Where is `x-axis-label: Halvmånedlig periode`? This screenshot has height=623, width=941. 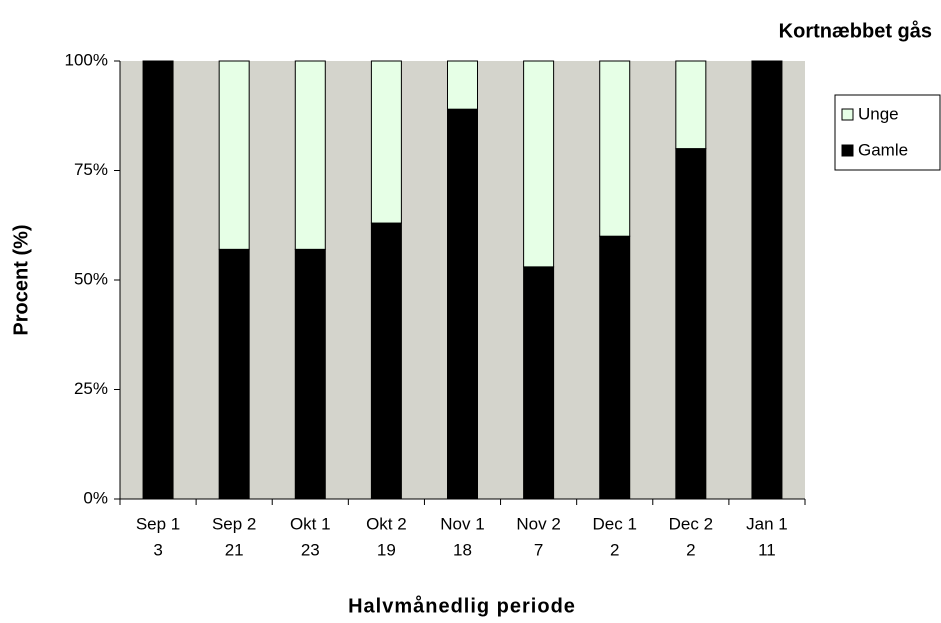 x-axis-label: Halvmånedlig periode is located at coordinates (462, 605).